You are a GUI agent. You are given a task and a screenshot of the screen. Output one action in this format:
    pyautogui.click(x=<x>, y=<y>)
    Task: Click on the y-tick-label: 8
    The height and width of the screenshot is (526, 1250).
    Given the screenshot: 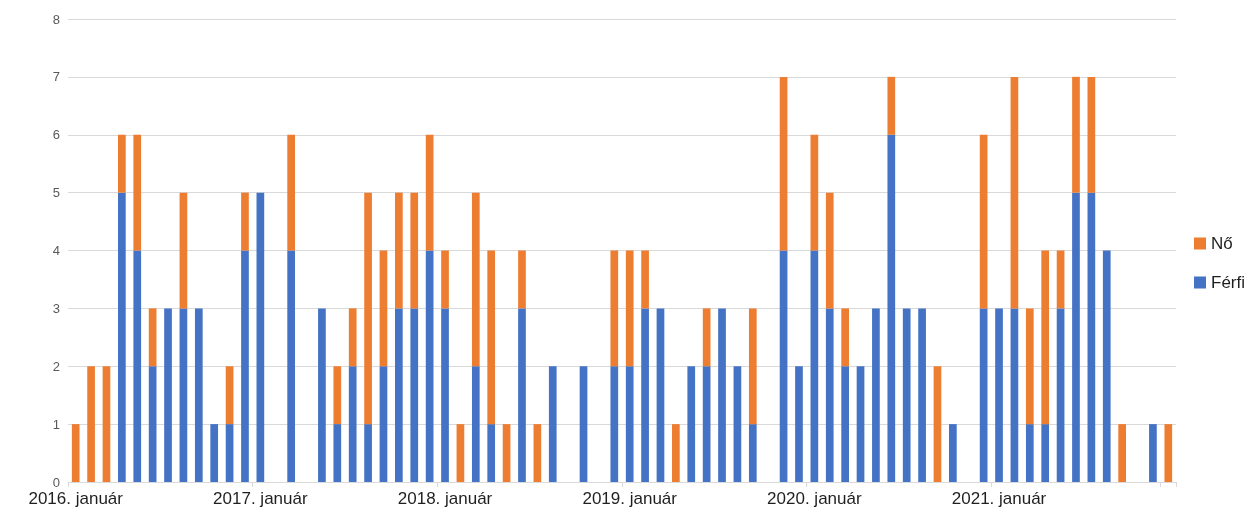 What is the action you would take?
    pyautogui.click(x=56, y=19)
    